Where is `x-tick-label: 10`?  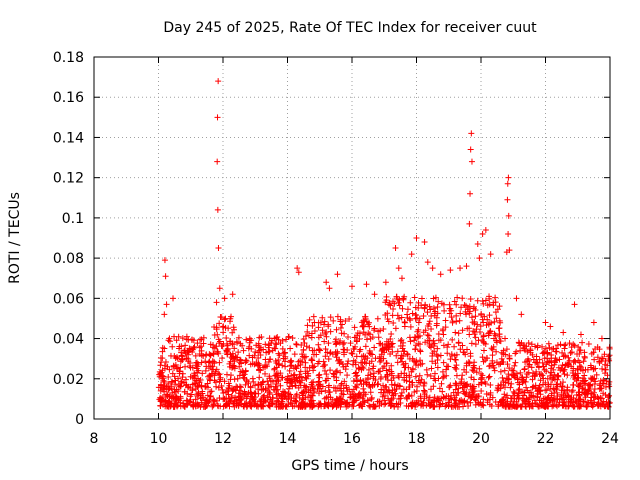 x-tick-label: 10 is located at coordinates (159, 439).